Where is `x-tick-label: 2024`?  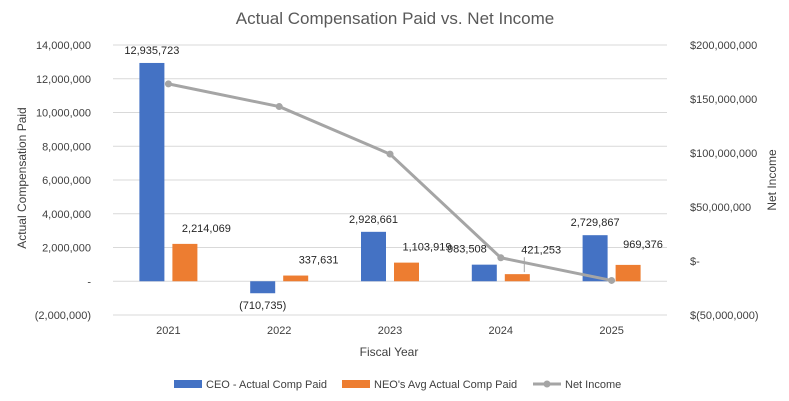 x-tick-label: 2024 is located at coordinates (501, 331).